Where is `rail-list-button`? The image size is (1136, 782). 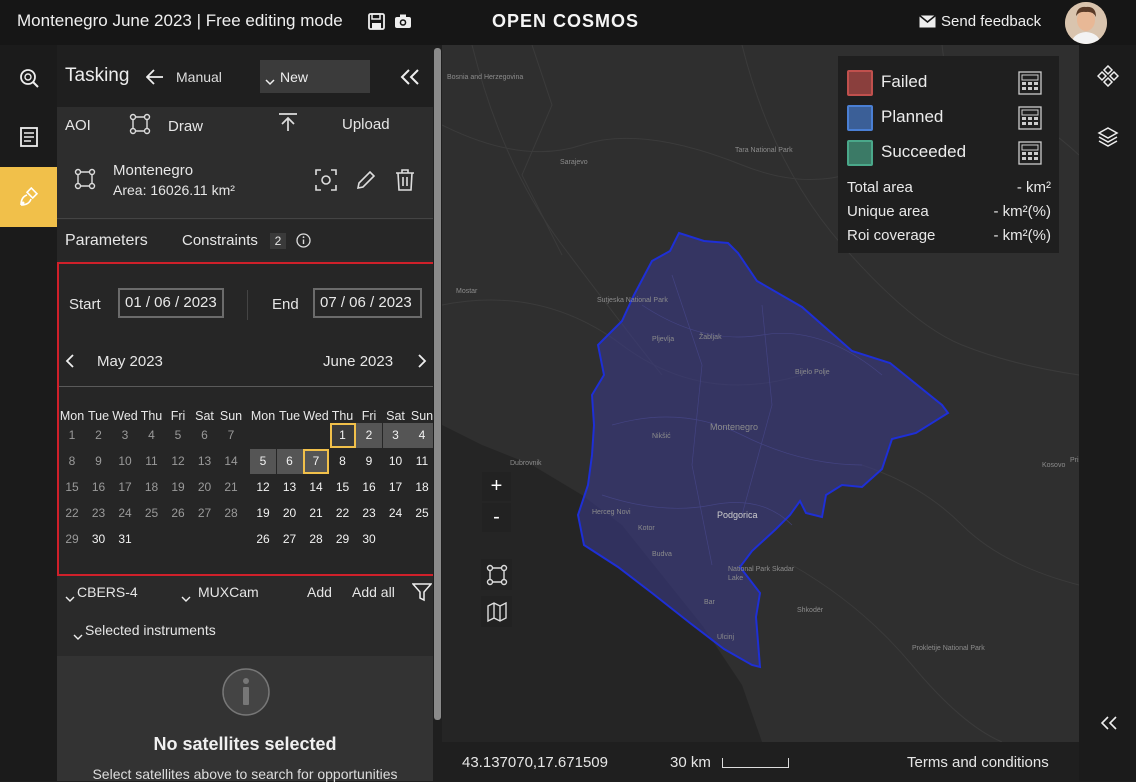 rail-list-button is located at coordinates (28, 137).